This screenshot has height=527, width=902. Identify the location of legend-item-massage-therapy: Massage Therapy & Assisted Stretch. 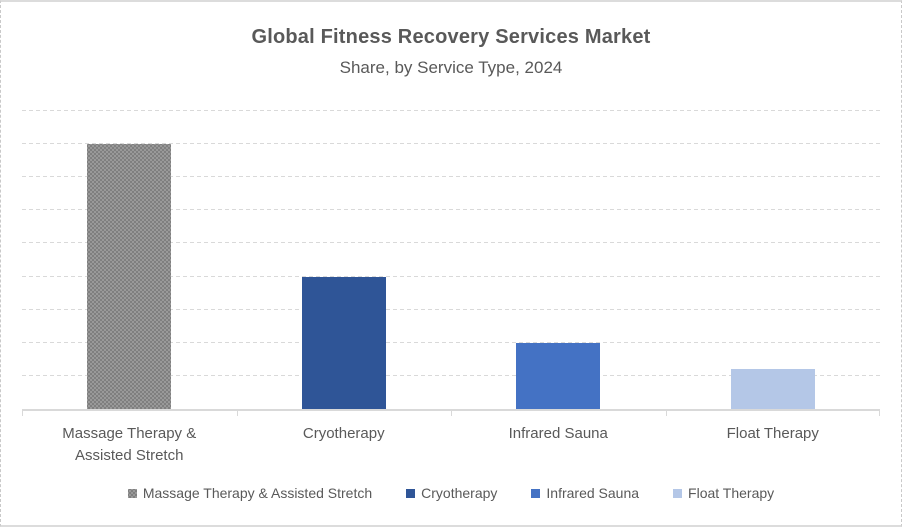
(250, 493).